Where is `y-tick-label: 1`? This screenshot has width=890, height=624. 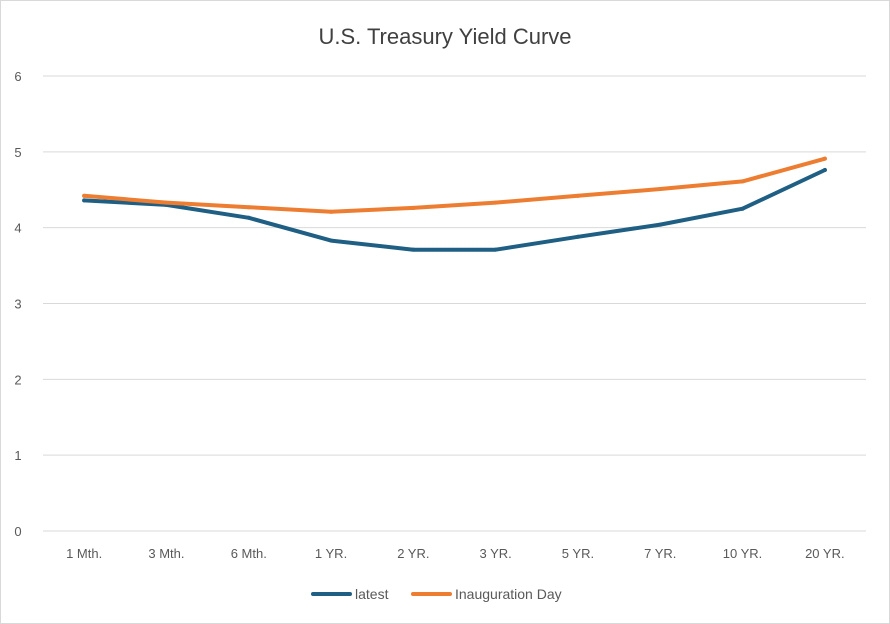
y-tick-label: 1 is located at coordinates (17, 455).